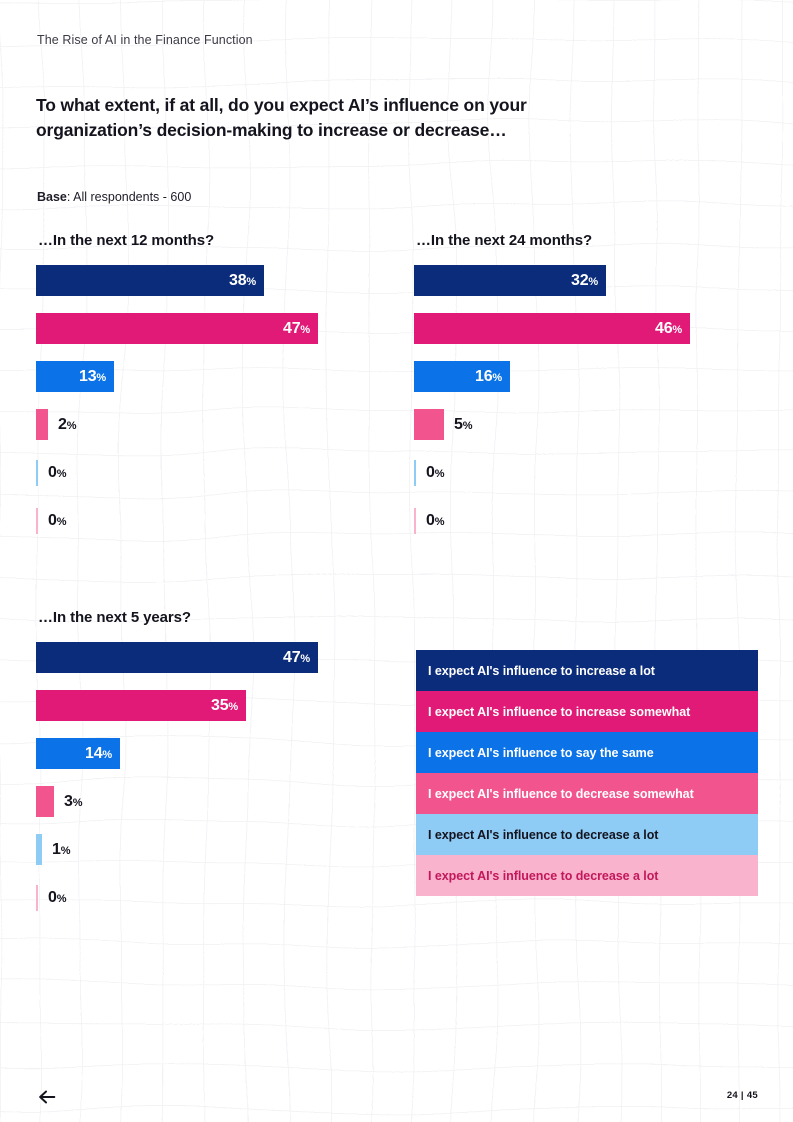 The image size is (793, 1122). Describe the element at coordinates (584, 280) in the screenshot. I see `bar-value-label: 32%` at that location.